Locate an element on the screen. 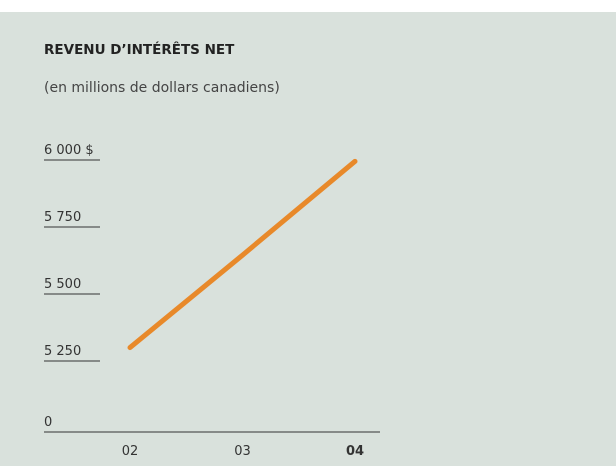 The width and height of the screenshot is (616, 466). y-tick-label: 5 750 is located at coordinates (62, 217).